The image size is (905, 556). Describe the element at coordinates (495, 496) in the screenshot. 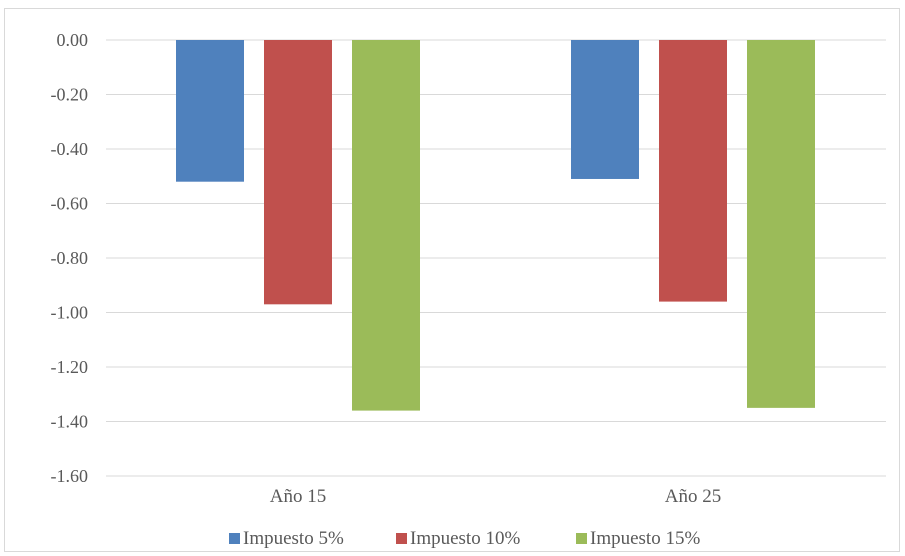

I see `x-axis-categories: Año 15 Año 25` at that location.